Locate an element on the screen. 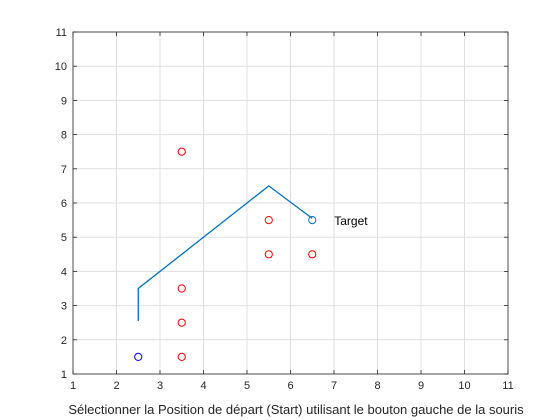 The image size is (560, 420). x-tick-label: 2 is located at coordinates (116, 386).